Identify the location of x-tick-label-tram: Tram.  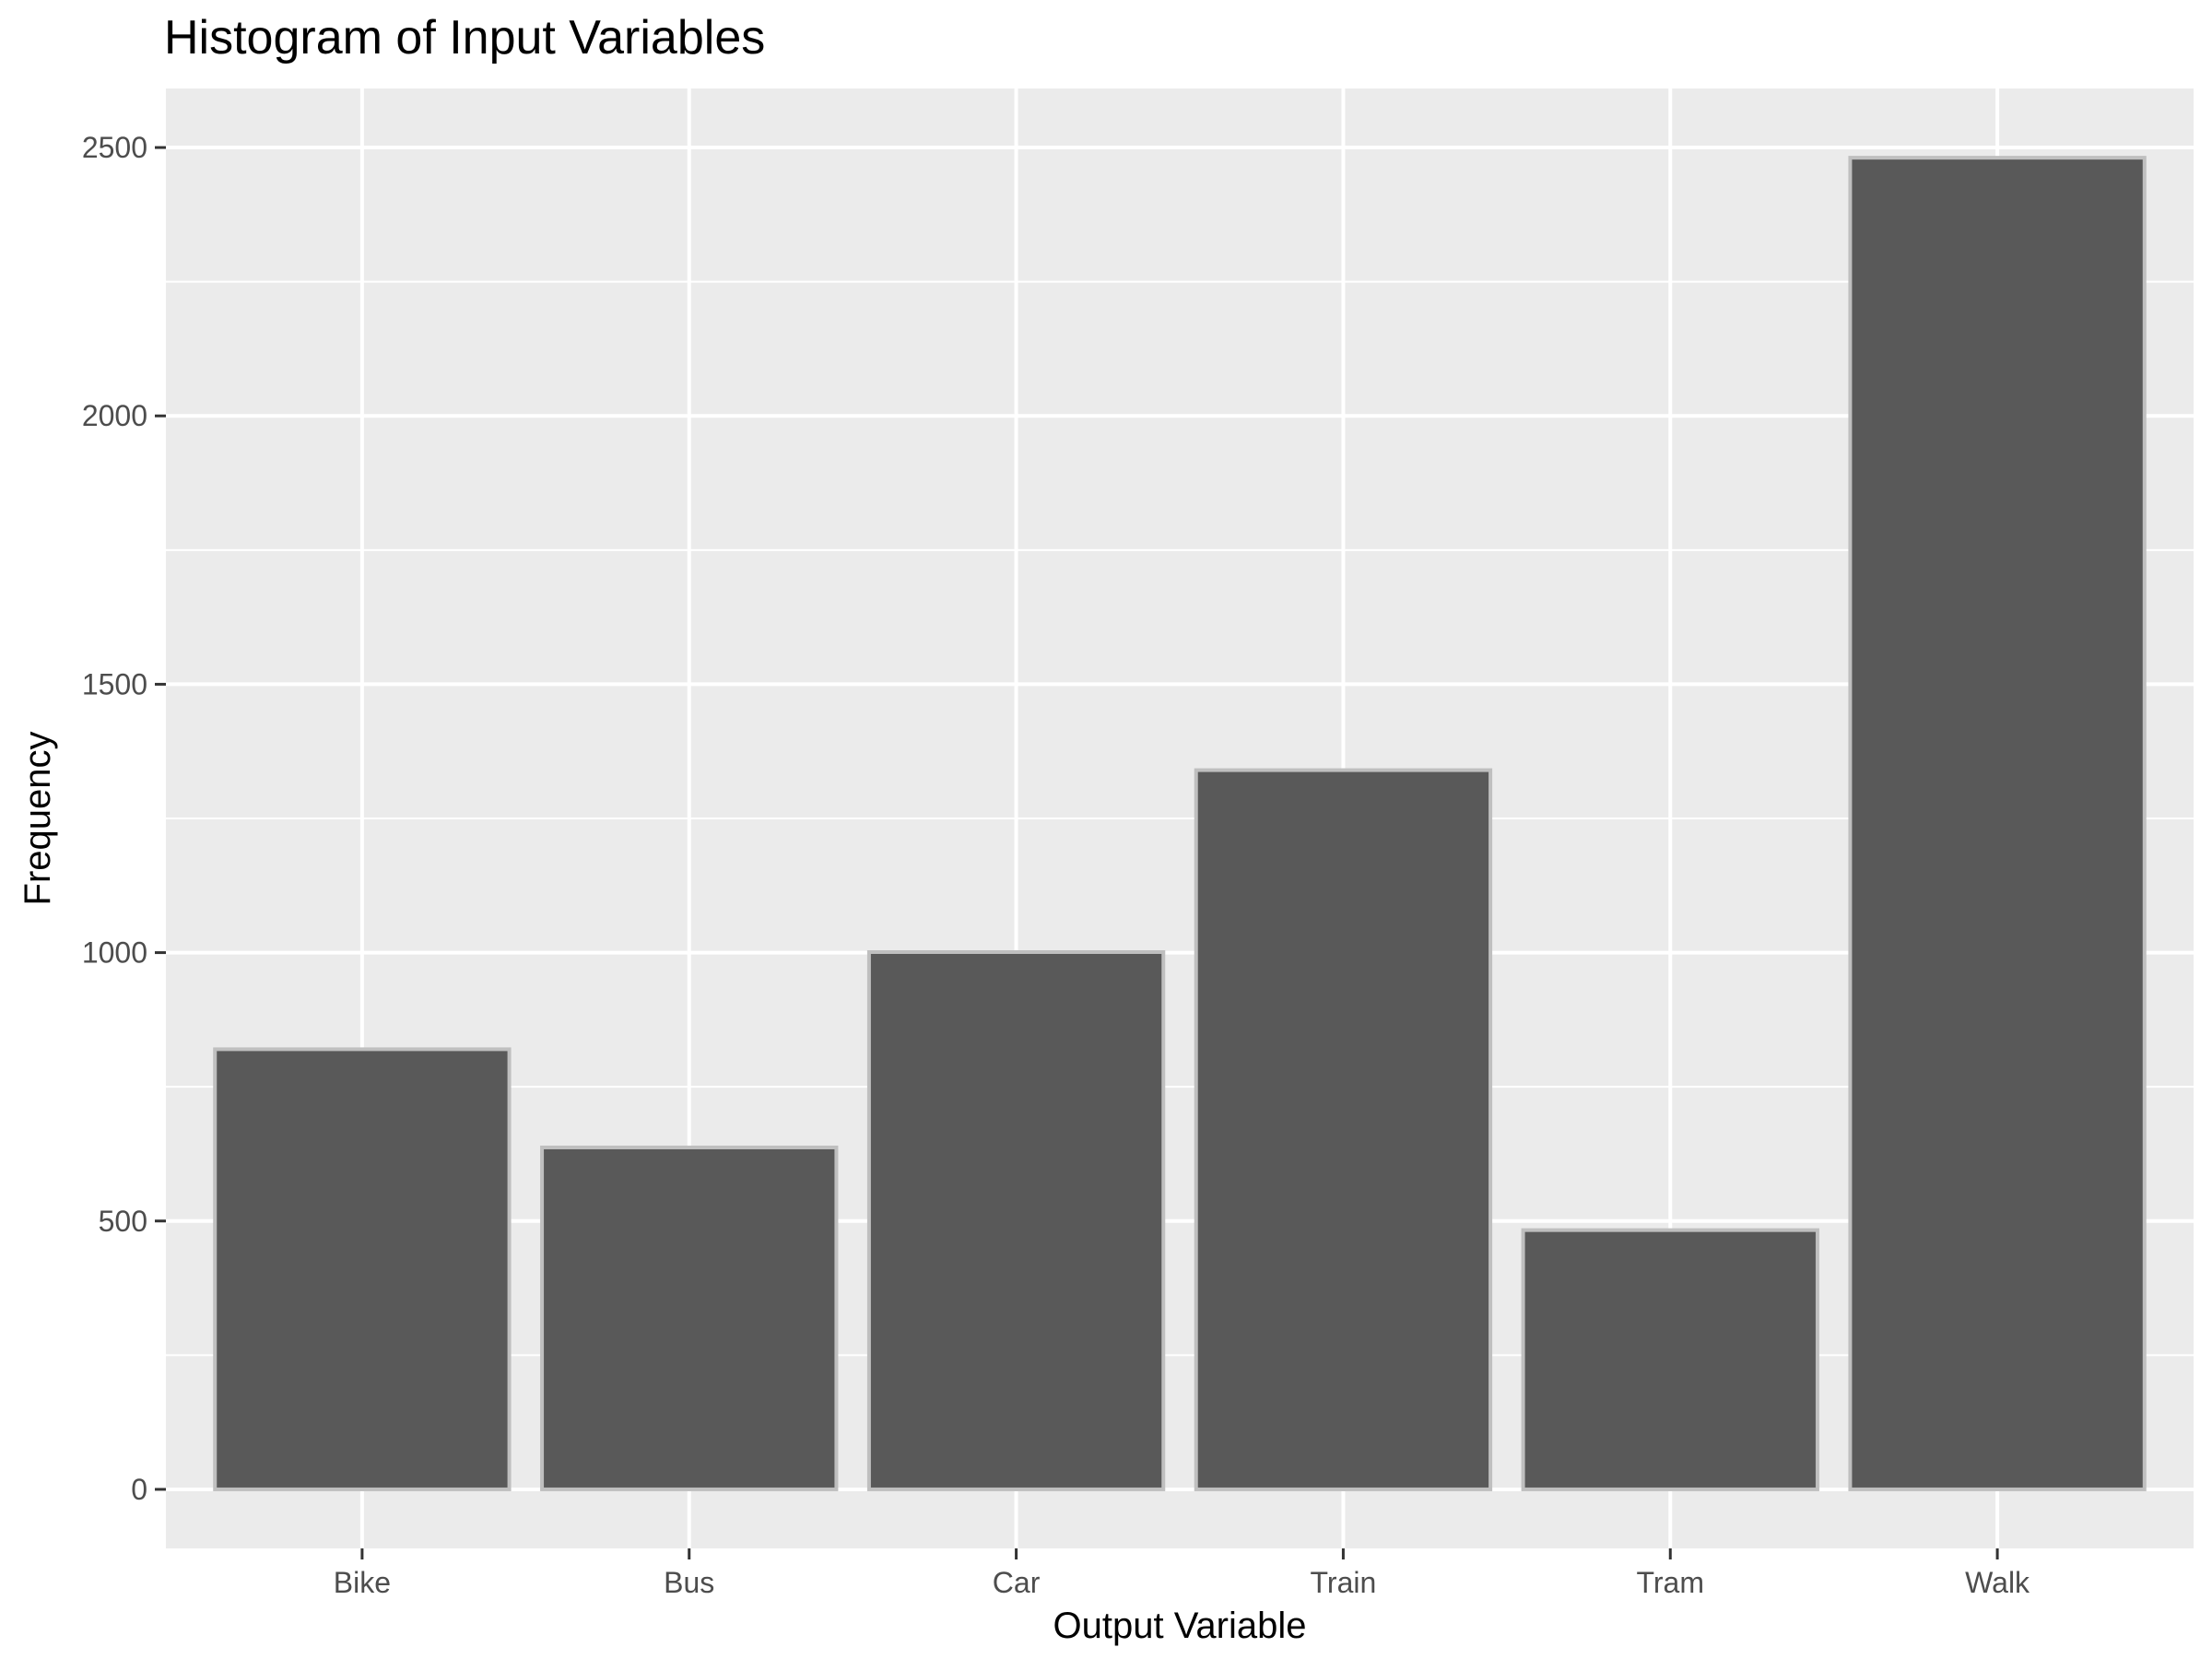
(1670, 1582).